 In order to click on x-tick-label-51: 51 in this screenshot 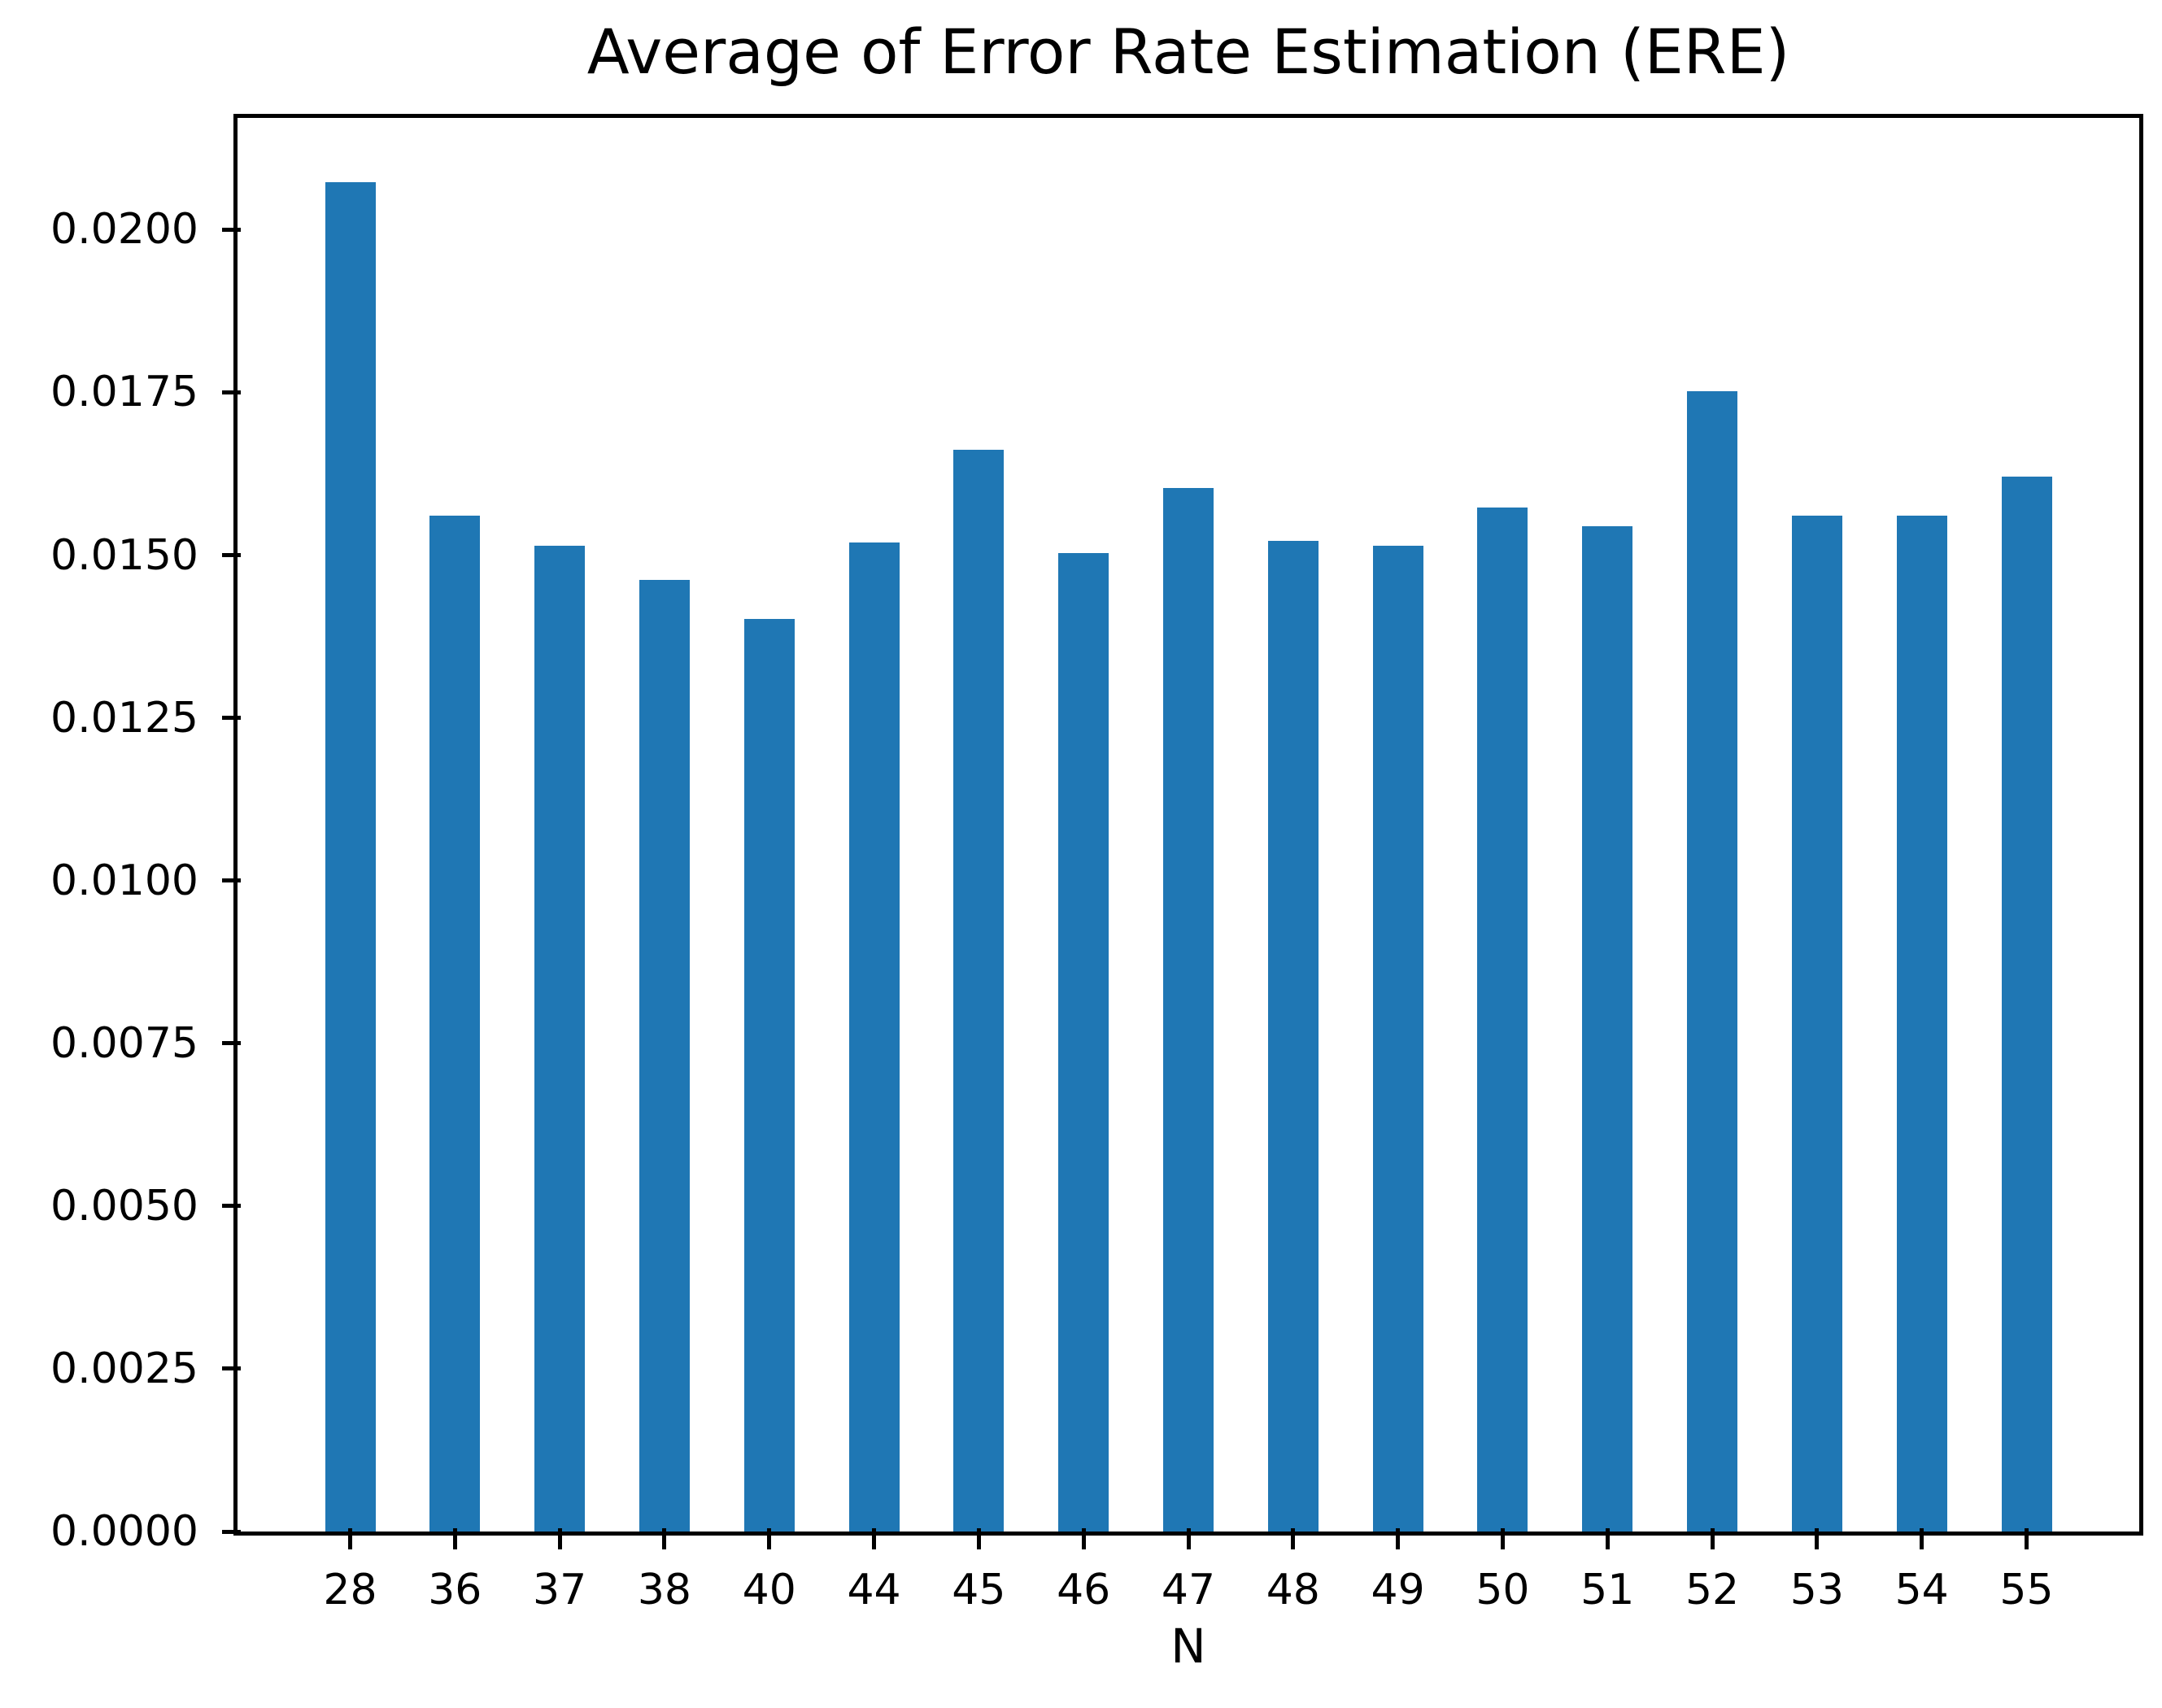, I will do `click(1607, 1590)`.